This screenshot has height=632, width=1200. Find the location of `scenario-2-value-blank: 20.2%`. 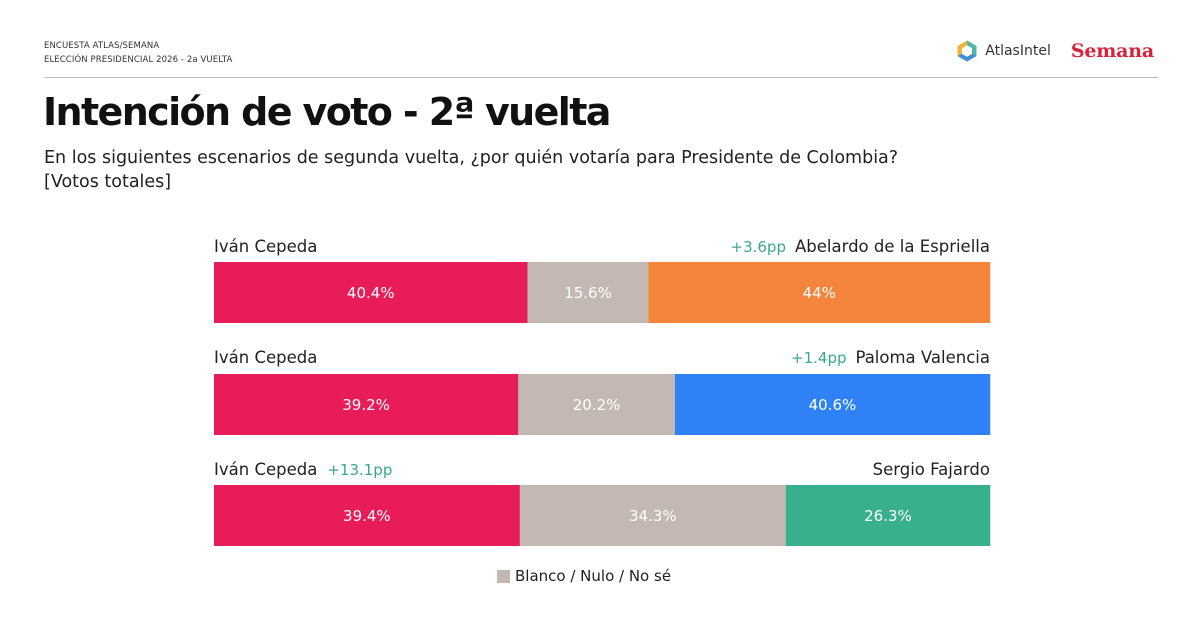

scenario-2-value-blank: 20.2% is located at coordinates (597, 405).